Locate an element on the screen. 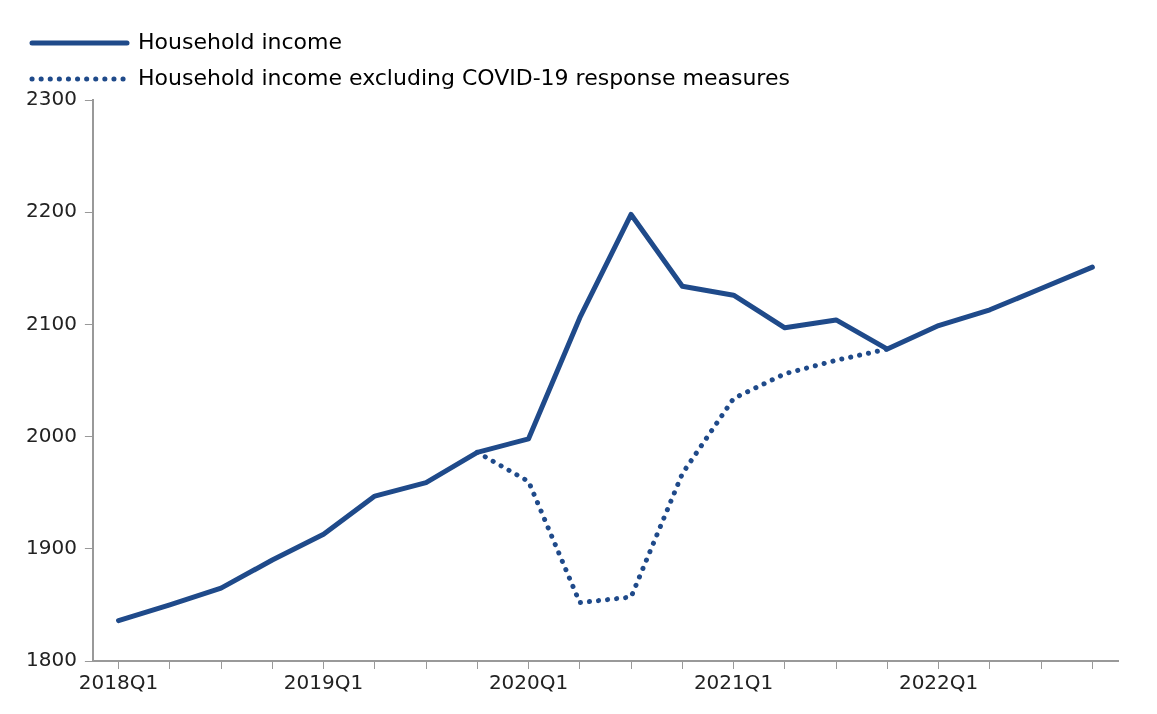 The image size is (1157, 714). y-tick-label: 2200 is located at coordinates (51, 210).